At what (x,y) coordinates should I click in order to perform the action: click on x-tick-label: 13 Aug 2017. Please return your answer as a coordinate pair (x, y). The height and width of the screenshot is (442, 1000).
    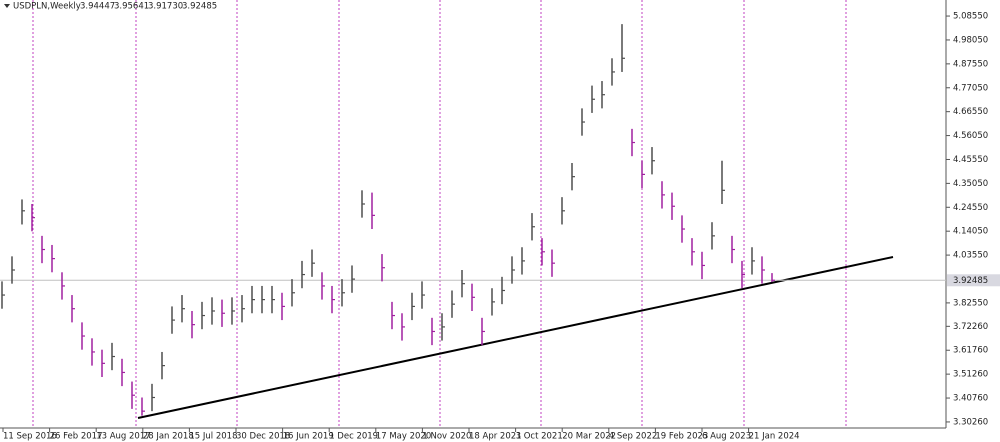
    Looking at the image, I should click on (123, 437).